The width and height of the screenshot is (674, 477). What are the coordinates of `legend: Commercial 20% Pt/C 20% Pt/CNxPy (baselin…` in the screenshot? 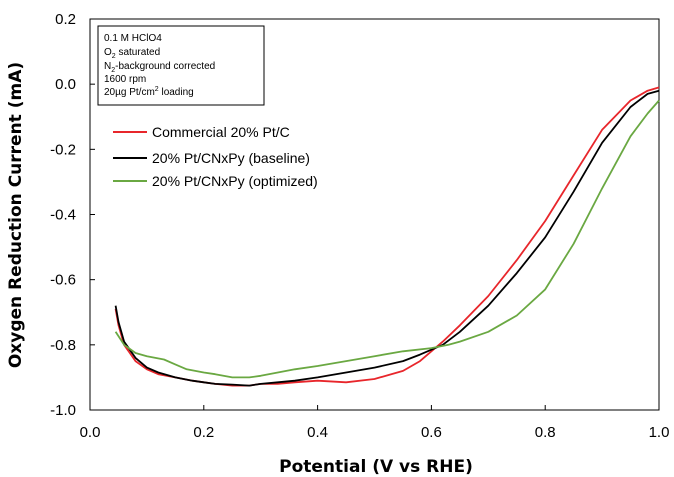 It's located at (215, 156).